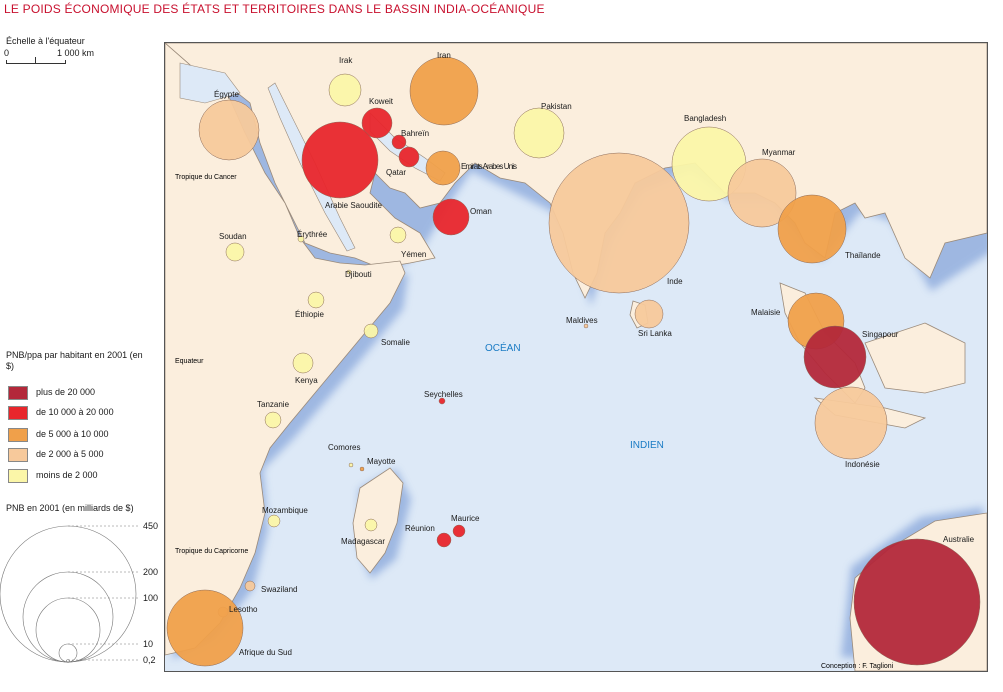 This screenshot has height=692, width=1003. Describe the element at coordinates (301, 239) in the screenshot. I see `circle-erythree` at that location.